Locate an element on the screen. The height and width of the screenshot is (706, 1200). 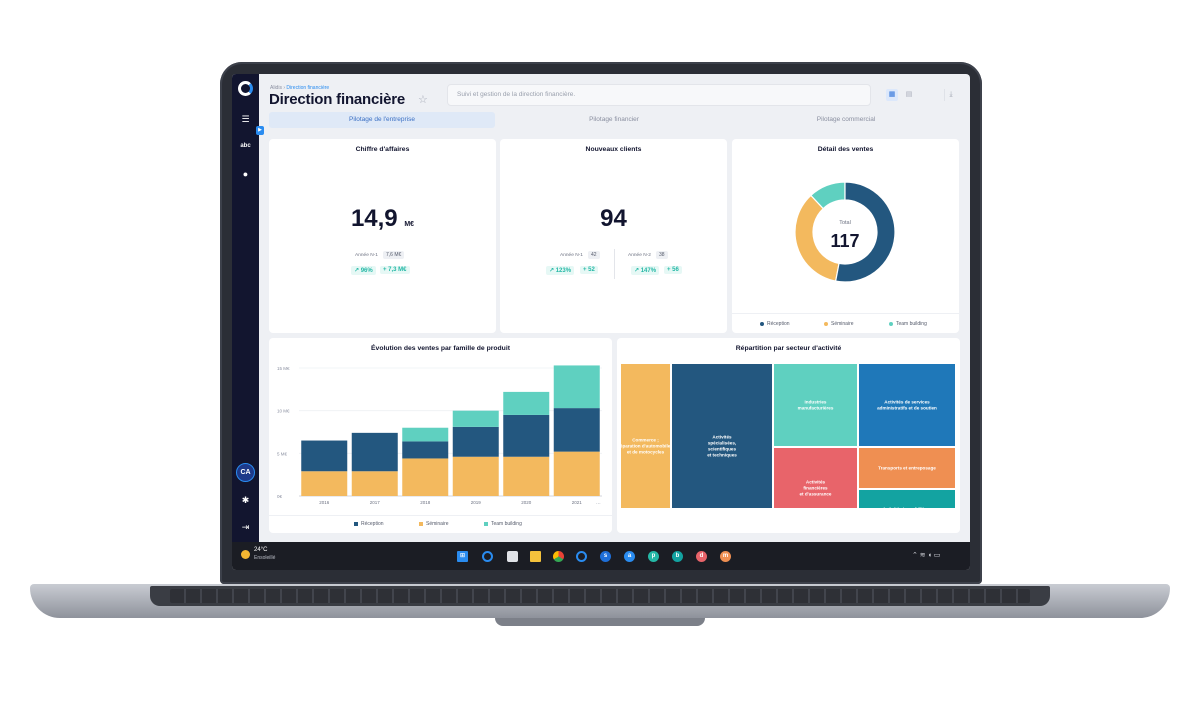
stacked-bar-chart: 0€ 5 M€ 10 M€ 15 M€ 2016 2017 2018 2019 2020 2021 is located at coordinates (439, 435).